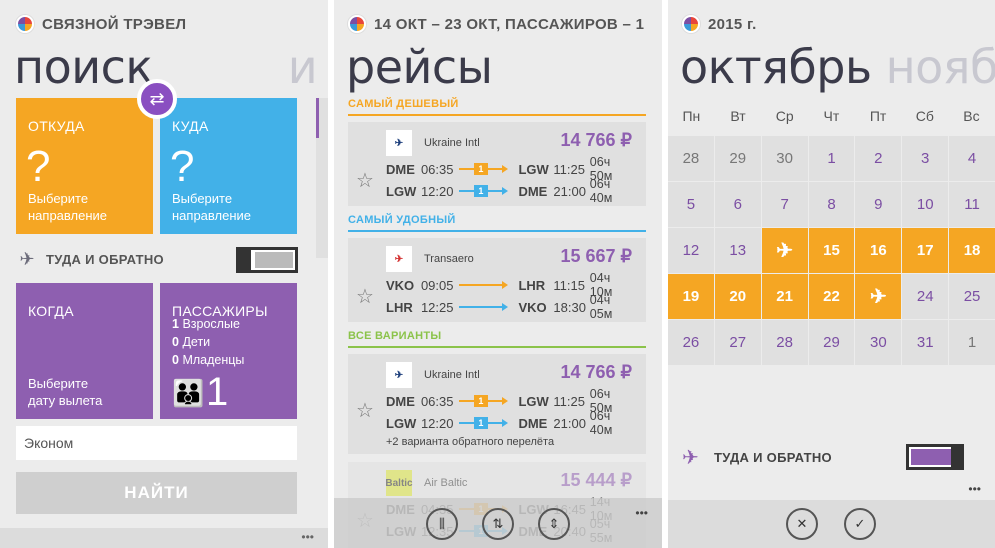  What do you see at coordinates (554, 524) in the screenshot?
I see `expand-icon: ⇕` at bounding box center [554, 524].